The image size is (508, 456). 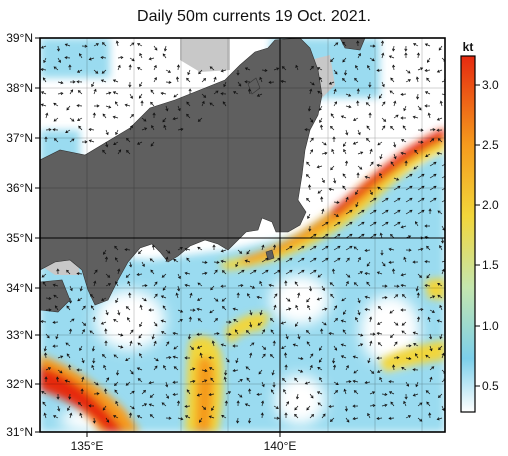 What do you see at coordinates (270, 255) in the screenshot?
I see `izu-oshima` at bounding box center [270, 255].